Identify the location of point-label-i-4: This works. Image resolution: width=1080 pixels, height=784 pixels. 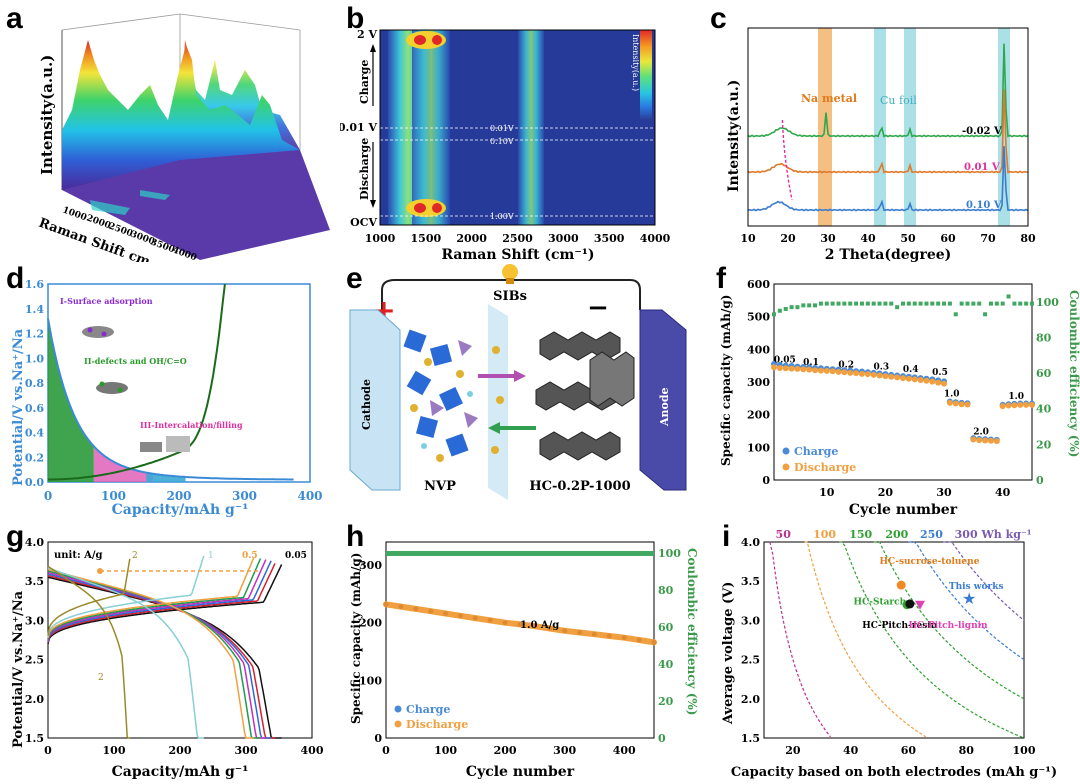
(976, 587).